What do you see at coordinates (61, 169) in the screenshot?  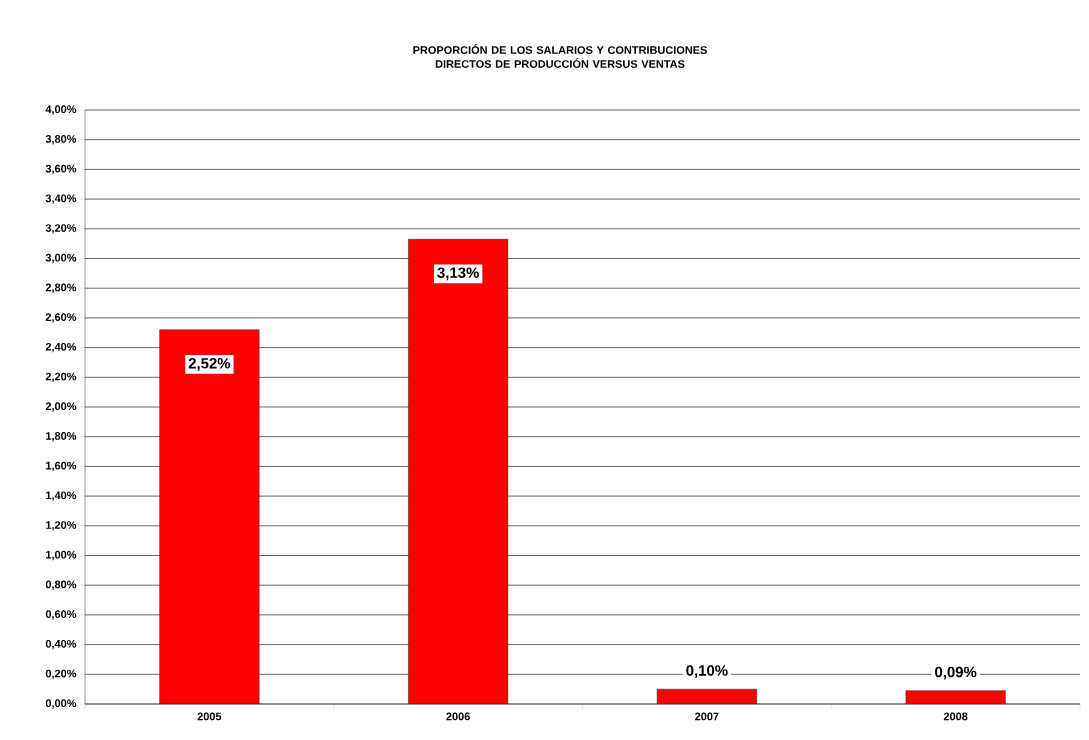 I see `y-tick-label: 3,60%` at bounding box center [61, 169].